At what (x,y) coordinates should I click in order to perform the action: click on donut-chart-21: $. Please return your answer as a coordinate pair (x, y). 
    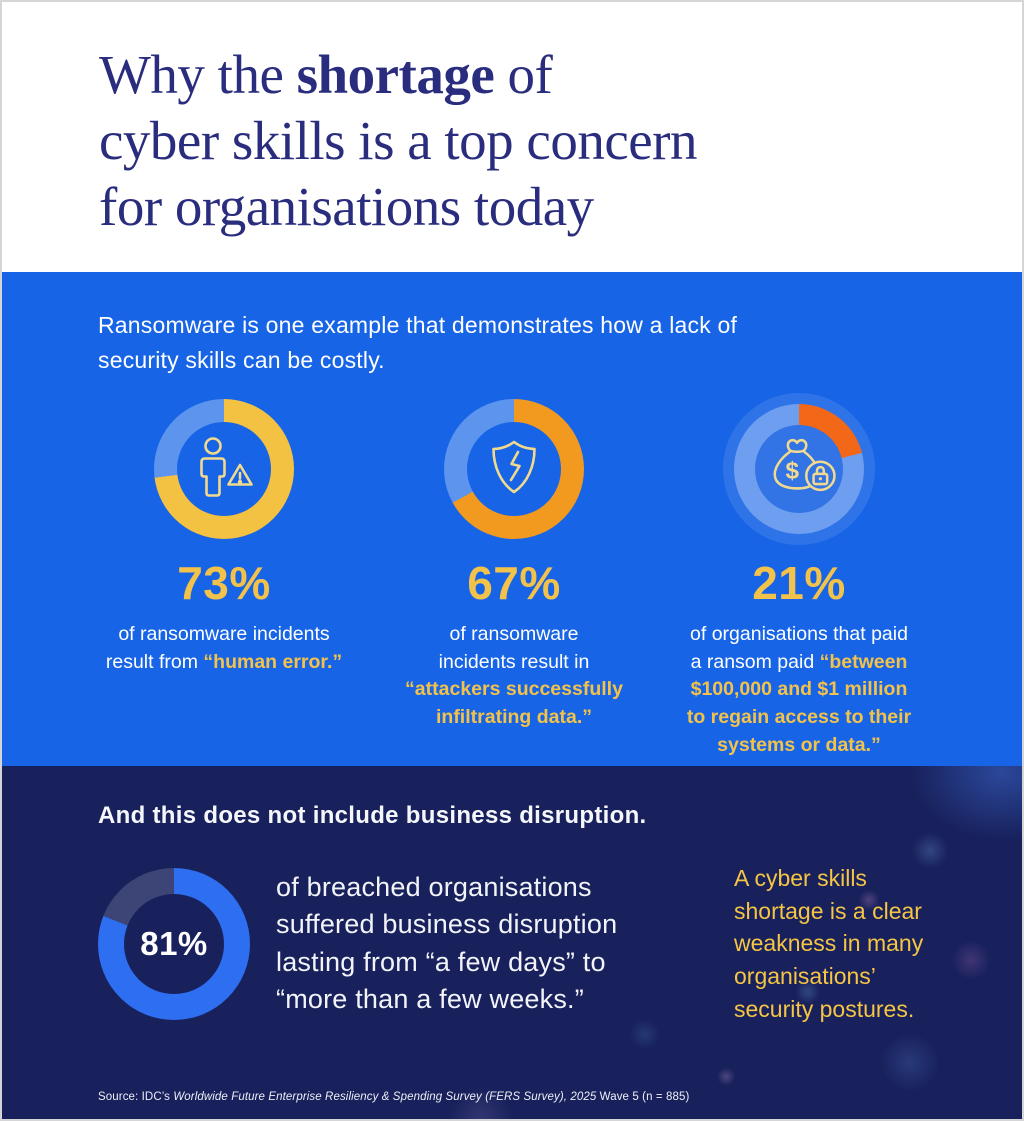
    Looking at the image, I should click on (799, 469).